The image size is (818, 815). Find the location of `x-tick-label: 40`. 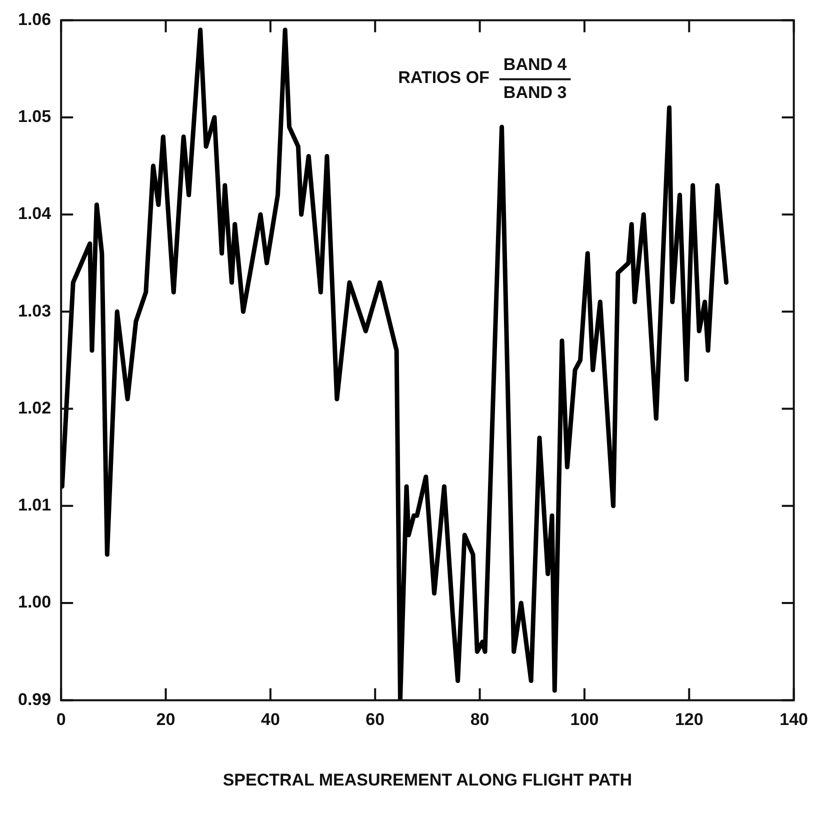

x-tick-label: 40 is located at coordinates (270, 720).